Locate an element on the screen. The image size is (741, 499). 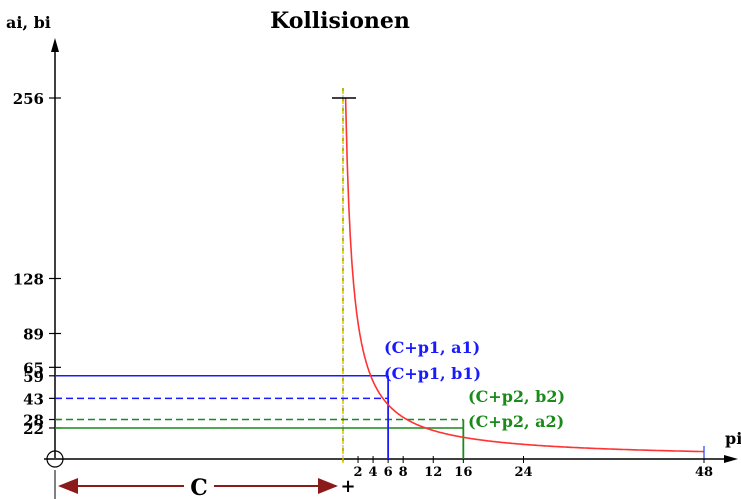
y-axis-arrow is located at coordinates (55, 45).